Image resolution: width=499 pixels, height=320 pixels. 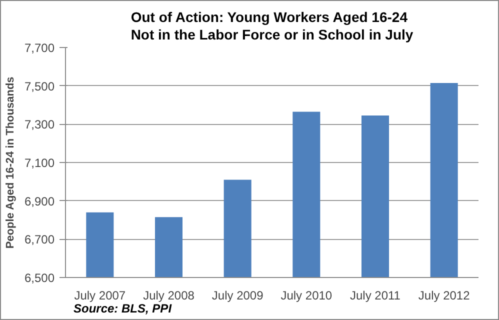 What do you see at coordinates (39, 163) in the screenshot?
I see `y-tick-label: 7,100` at bounding box center [39, 163].